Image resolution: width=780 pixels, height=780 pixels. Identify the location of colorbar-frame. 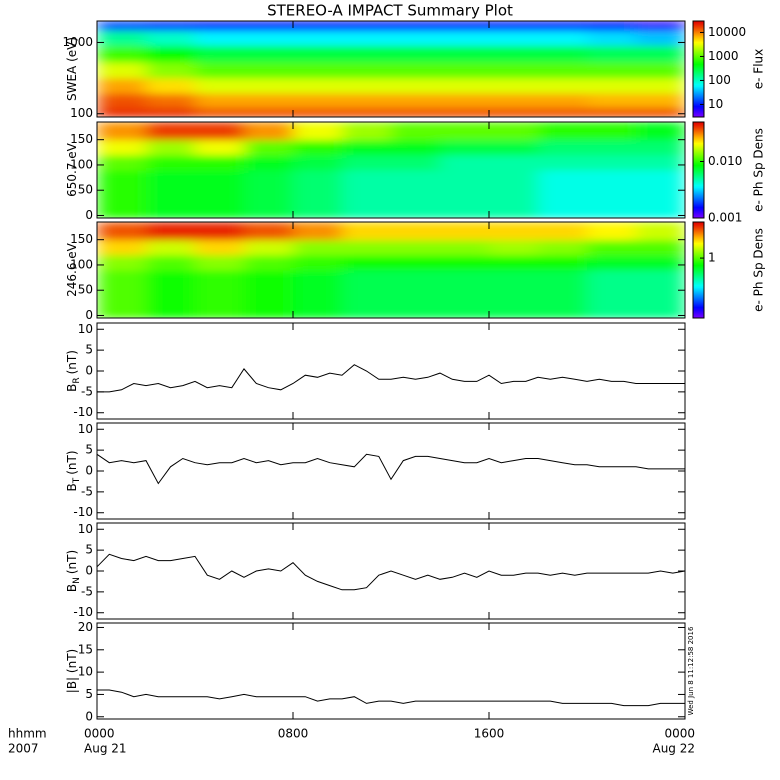
(698, 270).